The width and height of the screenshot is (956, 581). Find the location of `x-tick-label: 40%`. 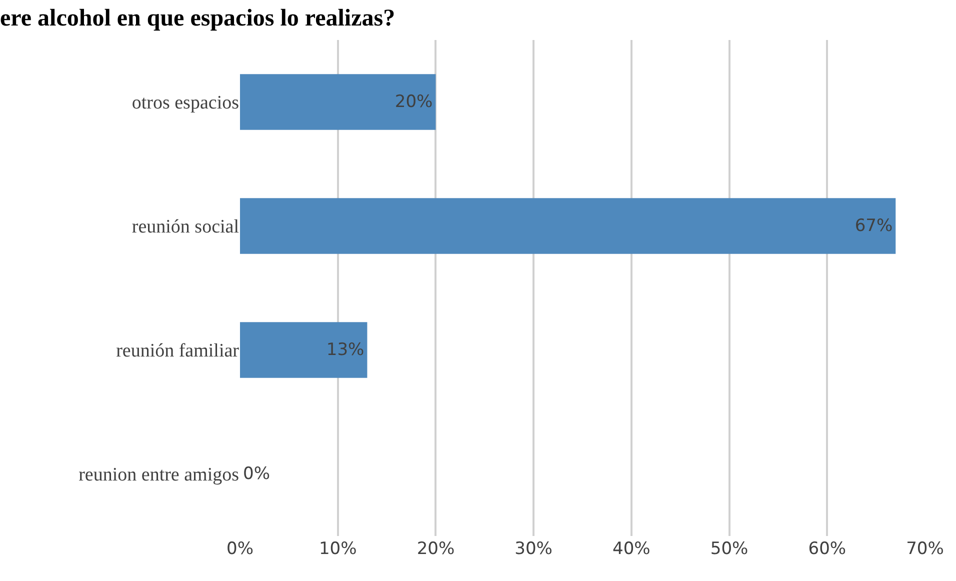

x-tick-label: 40% is located at coordinates (631, 549).